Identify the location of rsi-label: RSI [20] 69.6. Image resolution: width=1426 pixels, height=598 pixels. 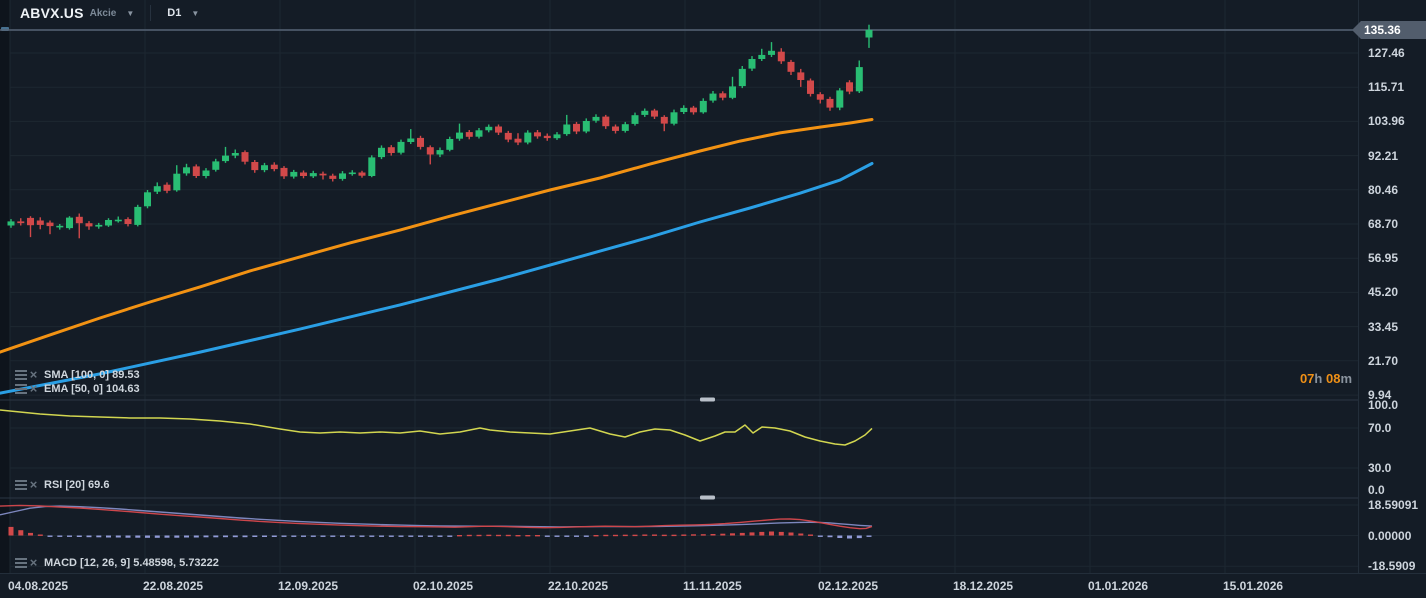
(77, 485).